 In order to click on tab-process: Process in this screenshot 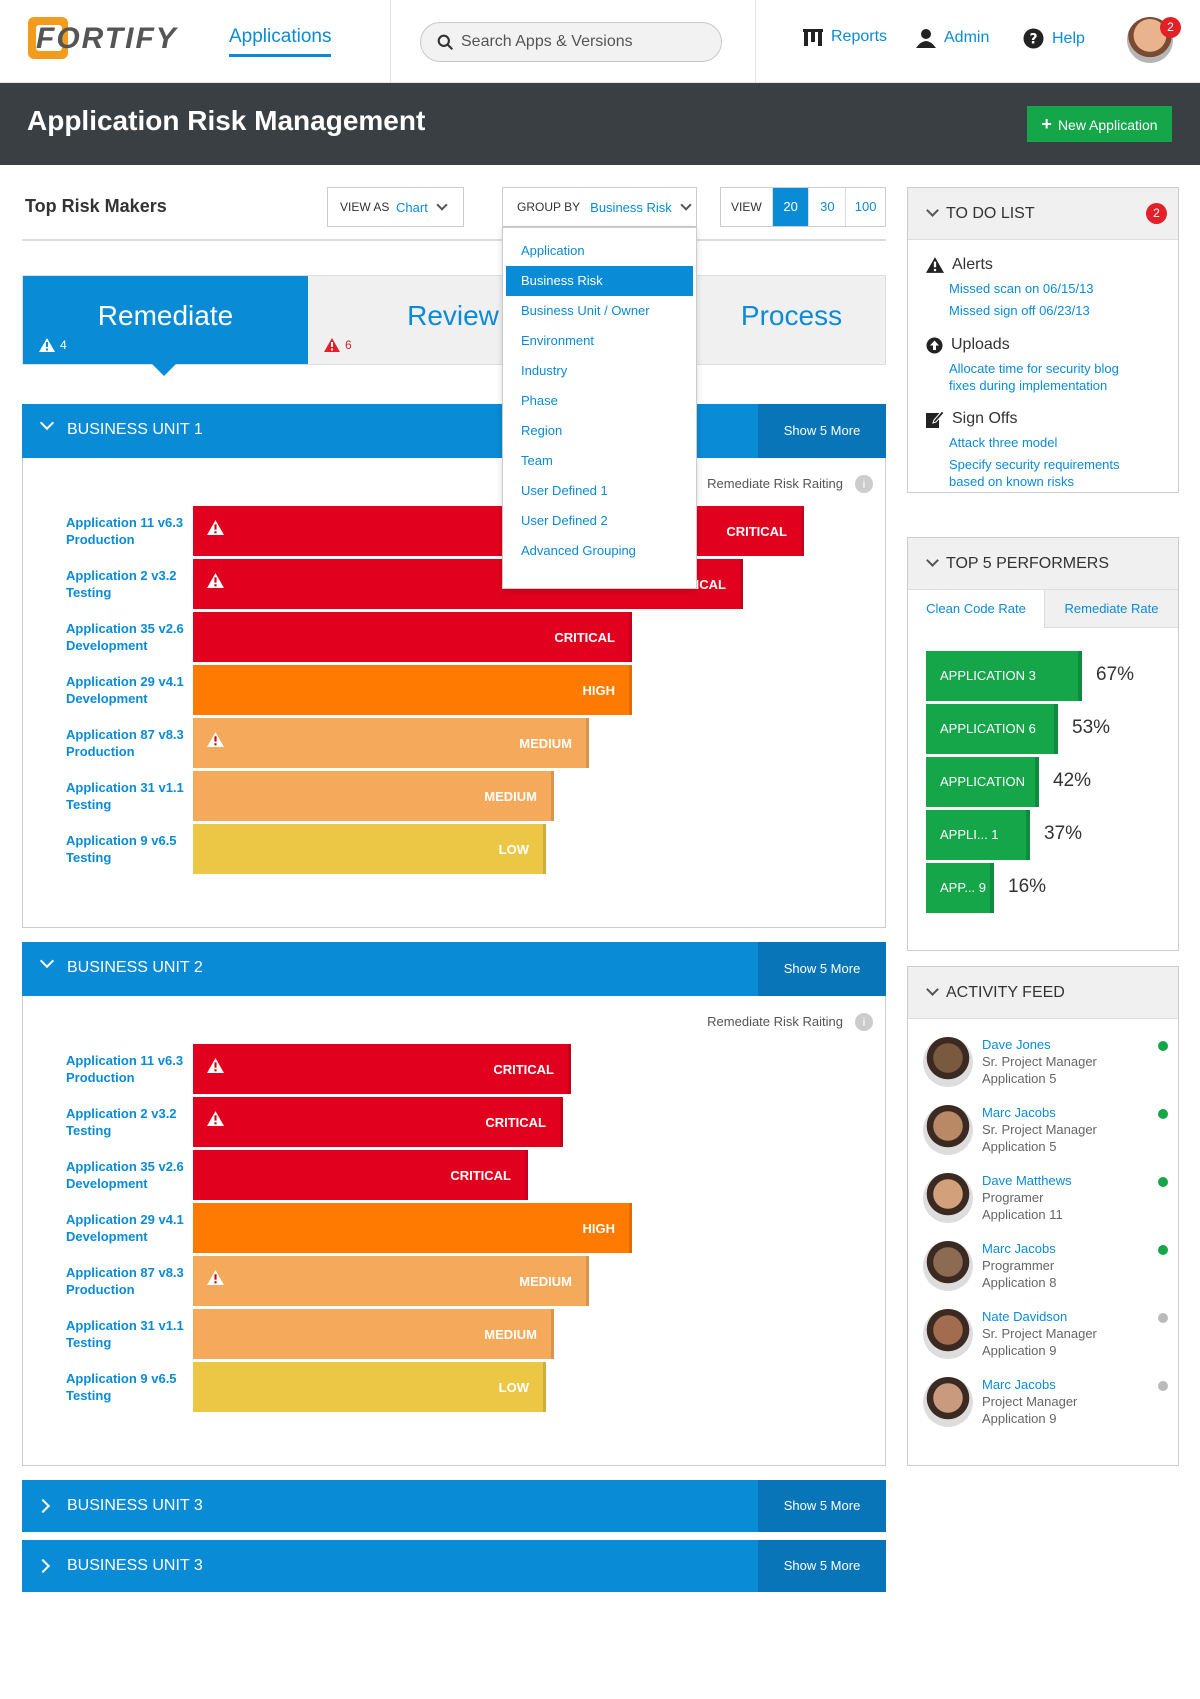, I will do `click(741, 320)`.